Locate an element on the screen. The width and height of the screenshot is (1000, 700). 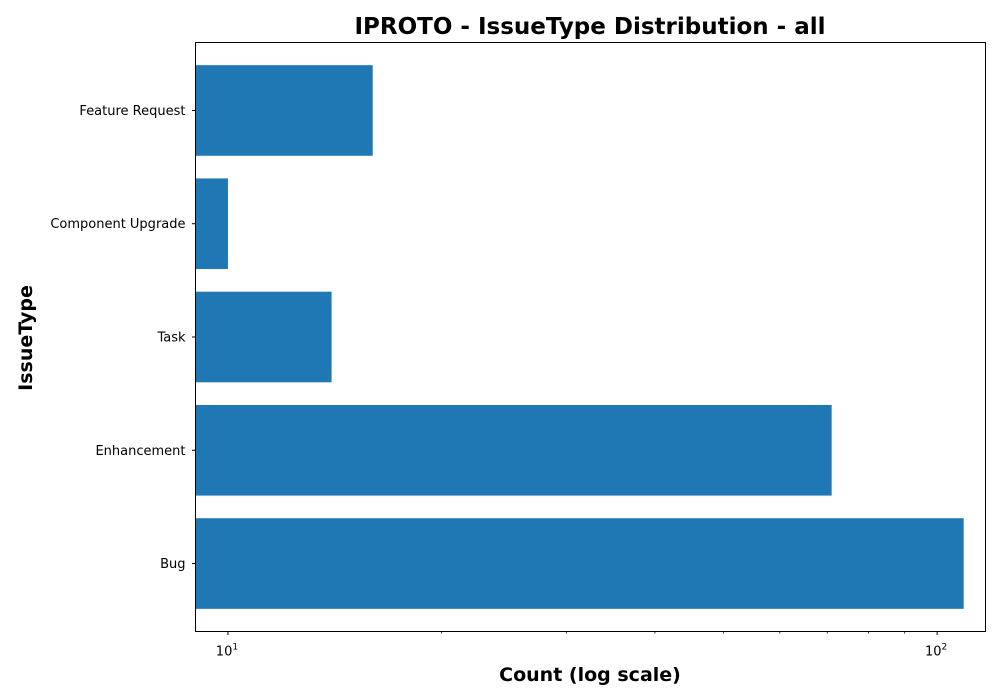
chart-title: IPROTO - IssueType Distribution - all is located at coordinates (589, 27).